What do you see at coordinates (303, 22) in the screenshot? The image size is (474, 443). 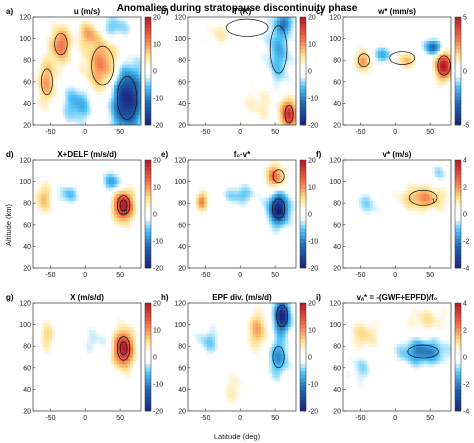 I see `colorbar-segment` at bounding box center [303, 22].